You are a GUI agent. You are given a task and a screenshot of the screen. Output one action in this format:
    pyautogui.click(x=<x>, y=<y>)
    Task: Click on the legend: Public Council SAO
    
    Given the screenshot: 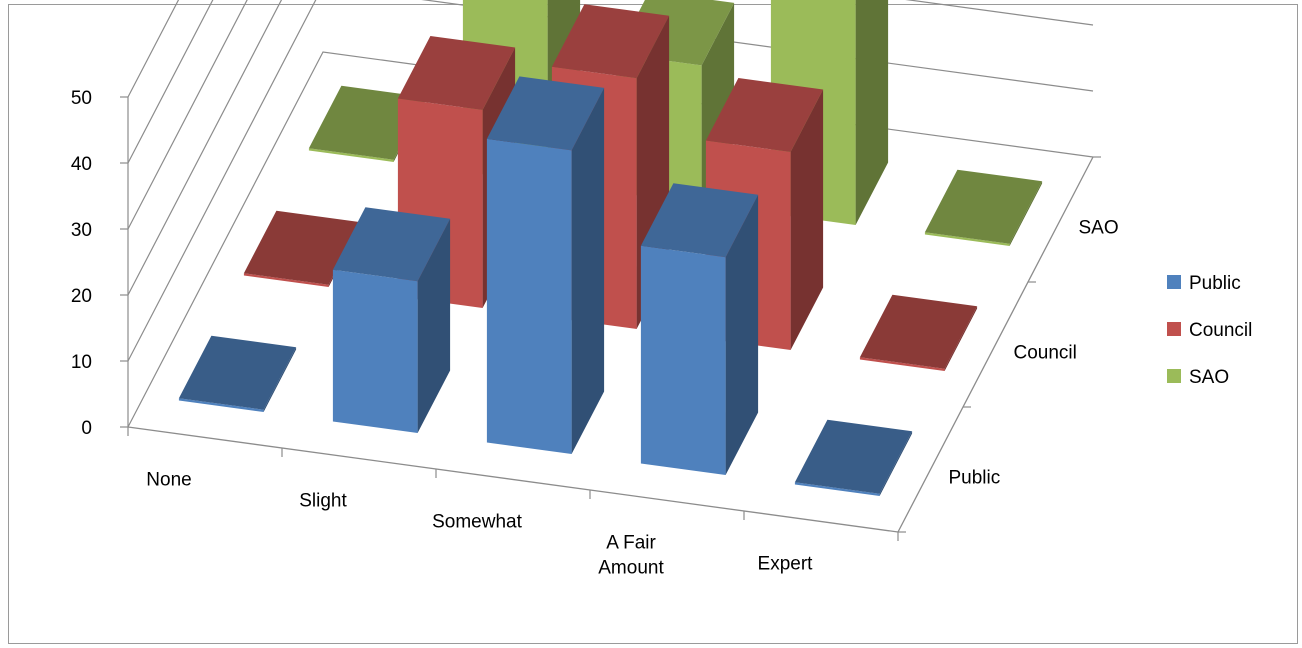 What is the action you would take?
    pyautogui.click(x=1209, y=330)
    